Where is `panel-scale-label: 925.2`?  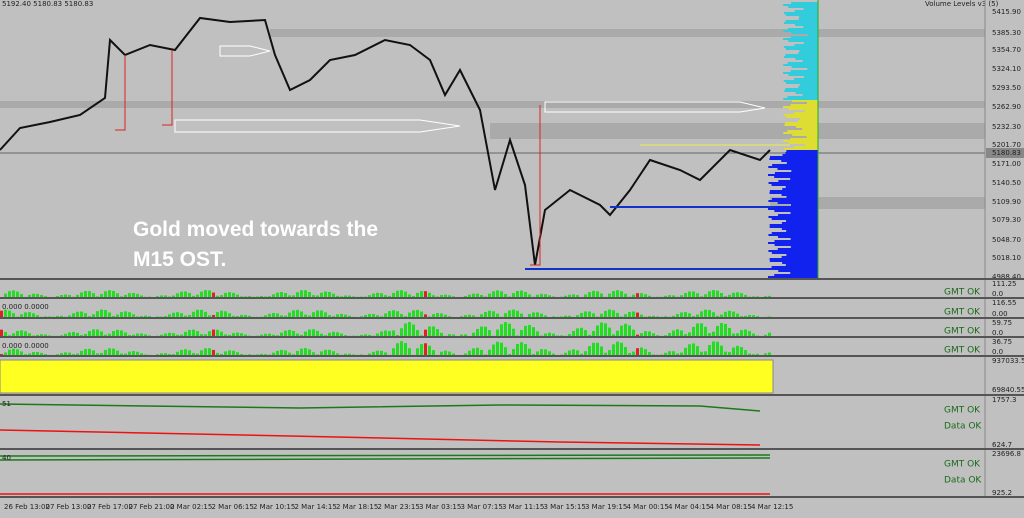
panel-scale-label: 925.2 is located at coordinates (1002, 493).